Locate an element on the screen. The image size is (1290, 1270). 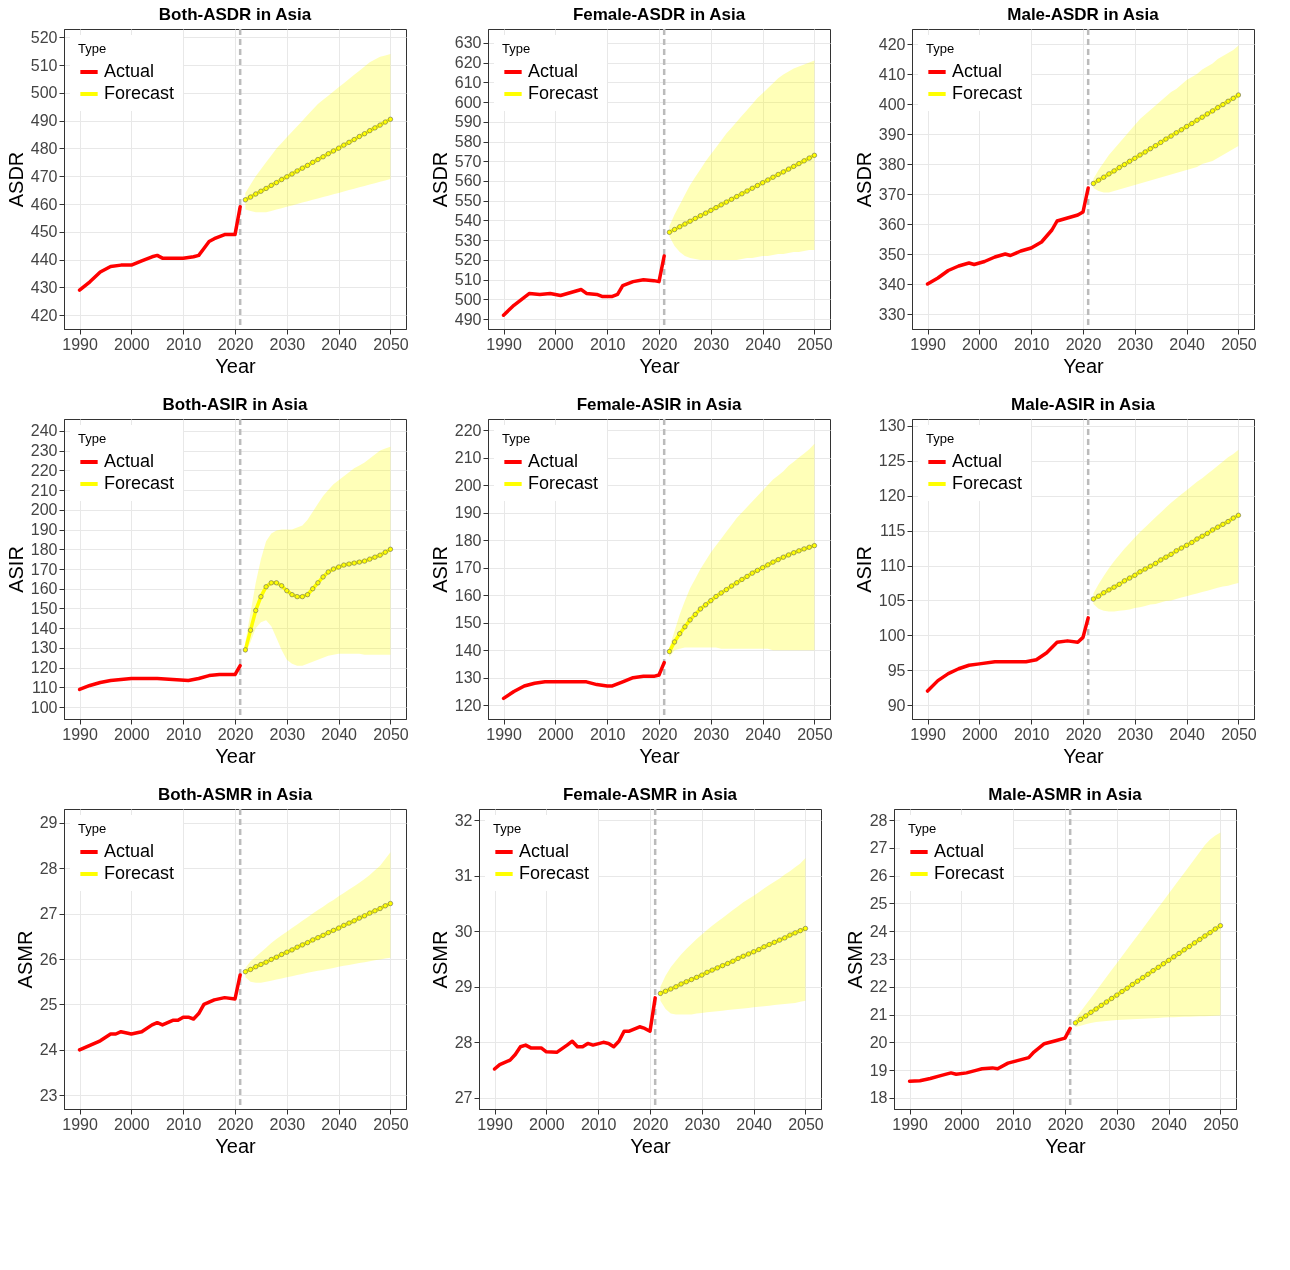
y-tick-label: 180 is located at coordinates (468, 540).